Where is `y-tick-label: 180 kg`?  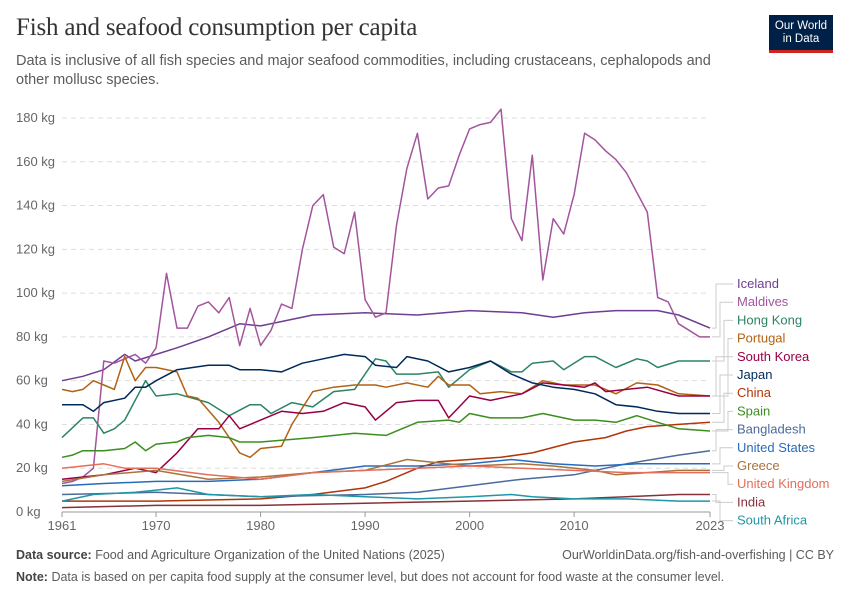
y-tick-label: 180 kg is located at coordinates (35, 117).